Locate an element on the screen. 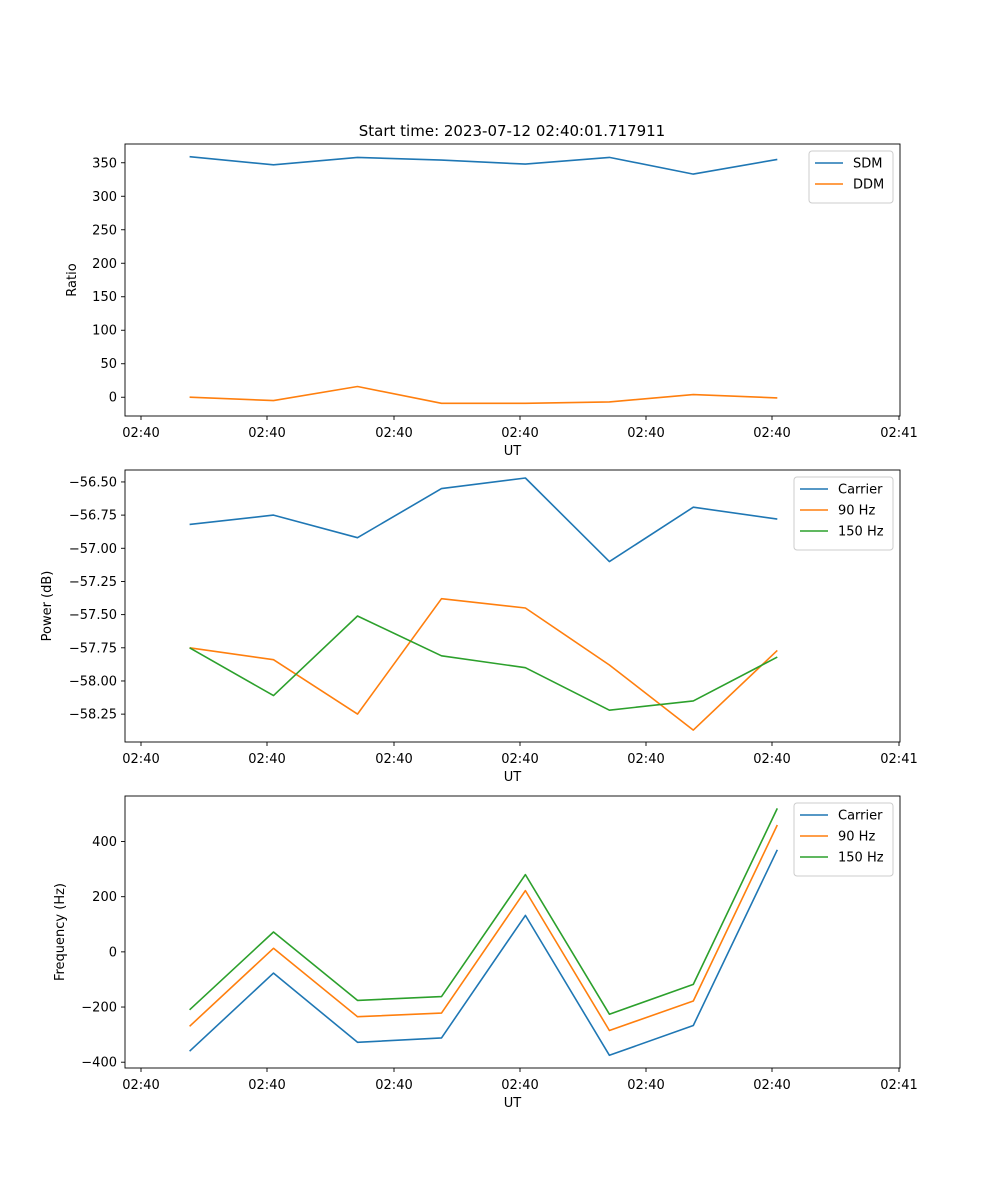  y-axis-label: Power (dB) is located at coordinates (47, 606).